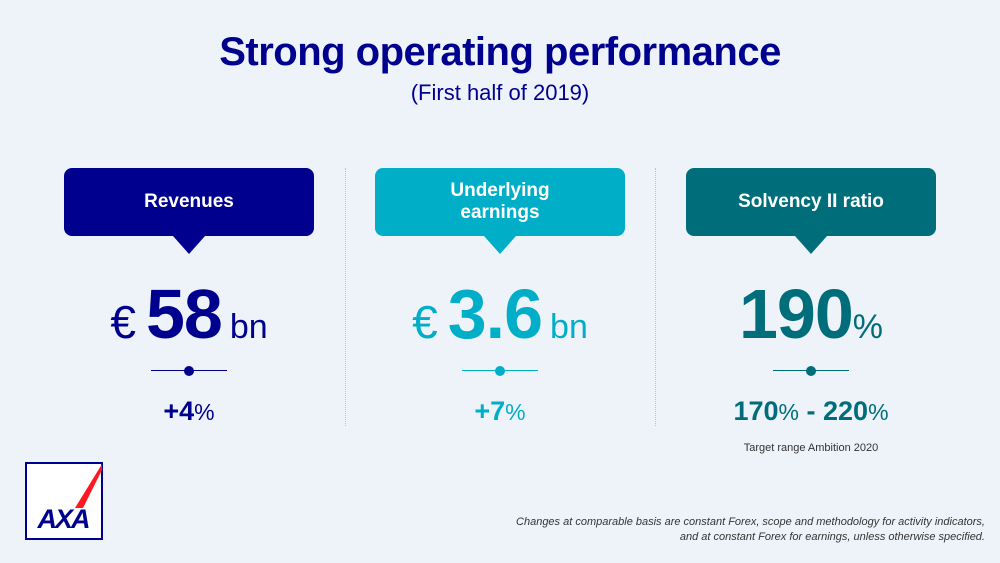  I want to click on axa-logo: AXA, so click(64, 501).